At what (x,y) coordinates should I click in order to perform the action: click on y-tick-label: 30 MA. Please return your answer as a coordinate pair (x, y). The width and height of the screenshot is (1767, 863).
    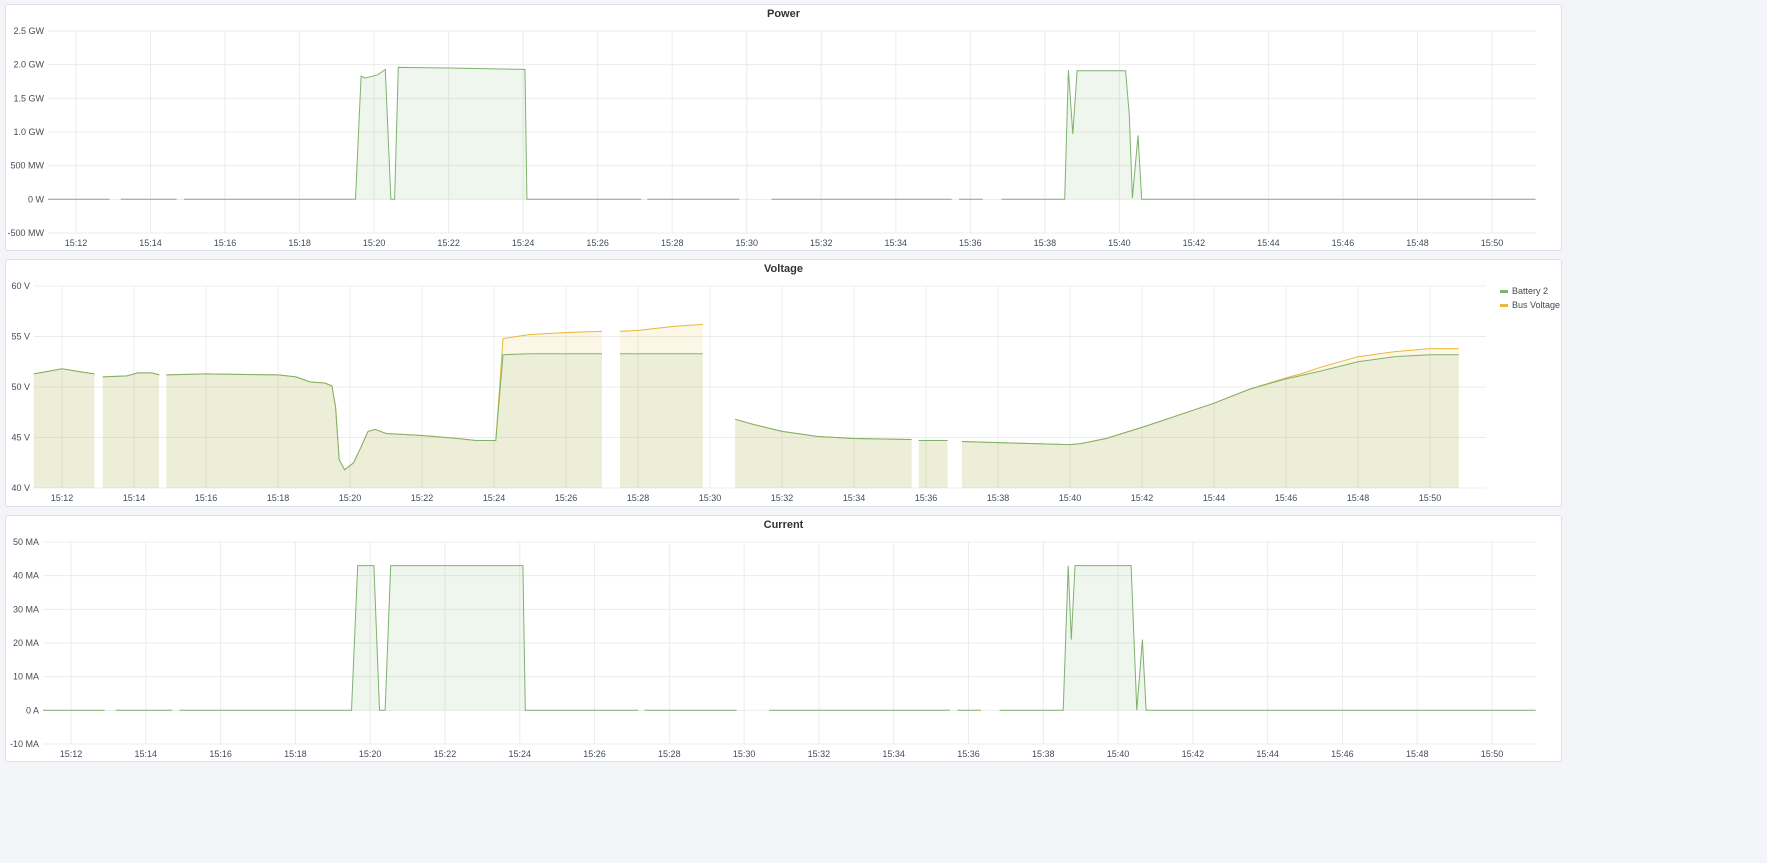
    Looking at the image, I should click on (26, 609).